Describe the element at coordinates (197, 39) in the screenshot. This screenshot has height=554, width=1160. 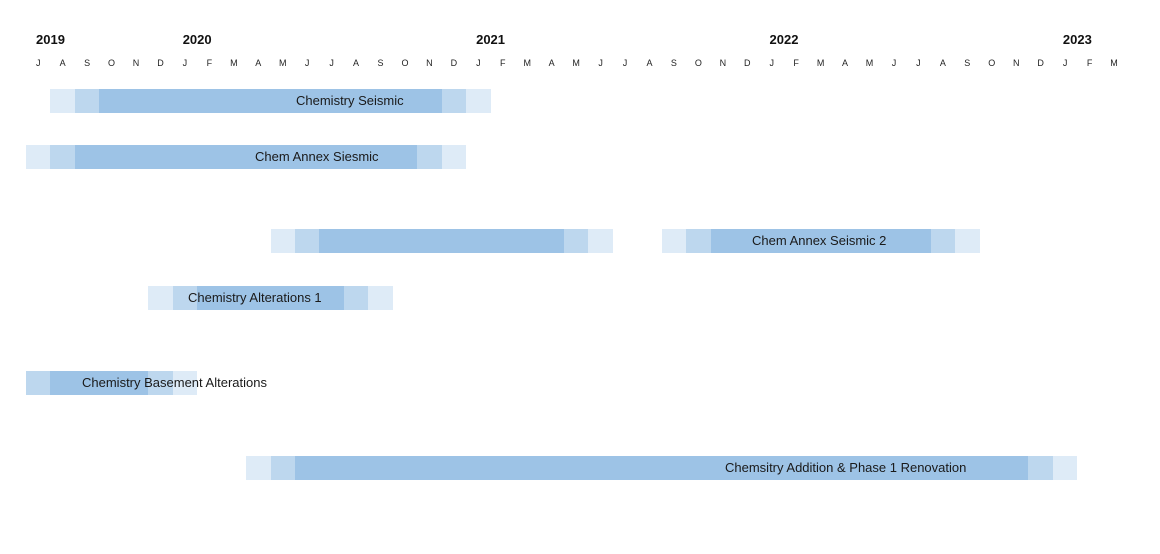
I see `year-label: 2020` at that location.